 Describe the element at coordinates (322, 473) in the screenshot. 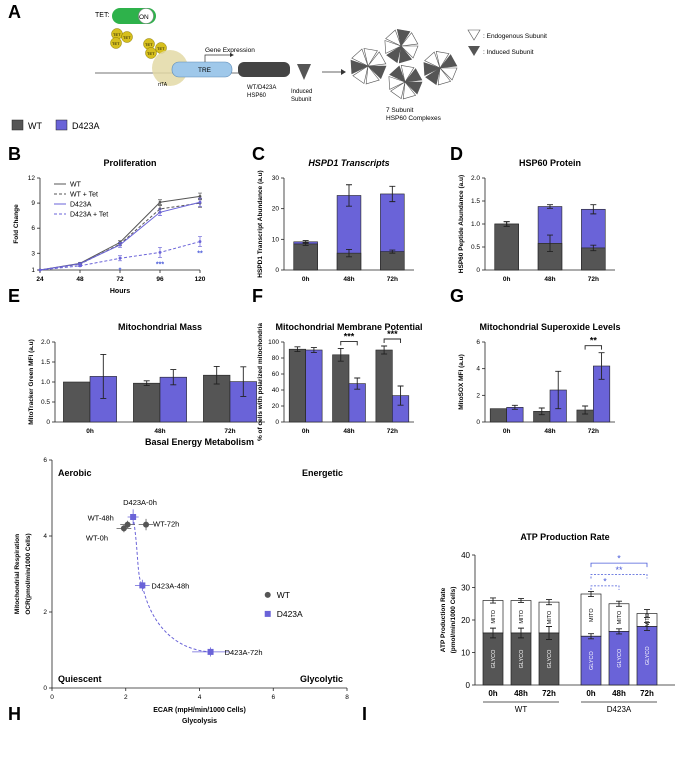

I see `quadrant-energetic: Energetic` at that location.